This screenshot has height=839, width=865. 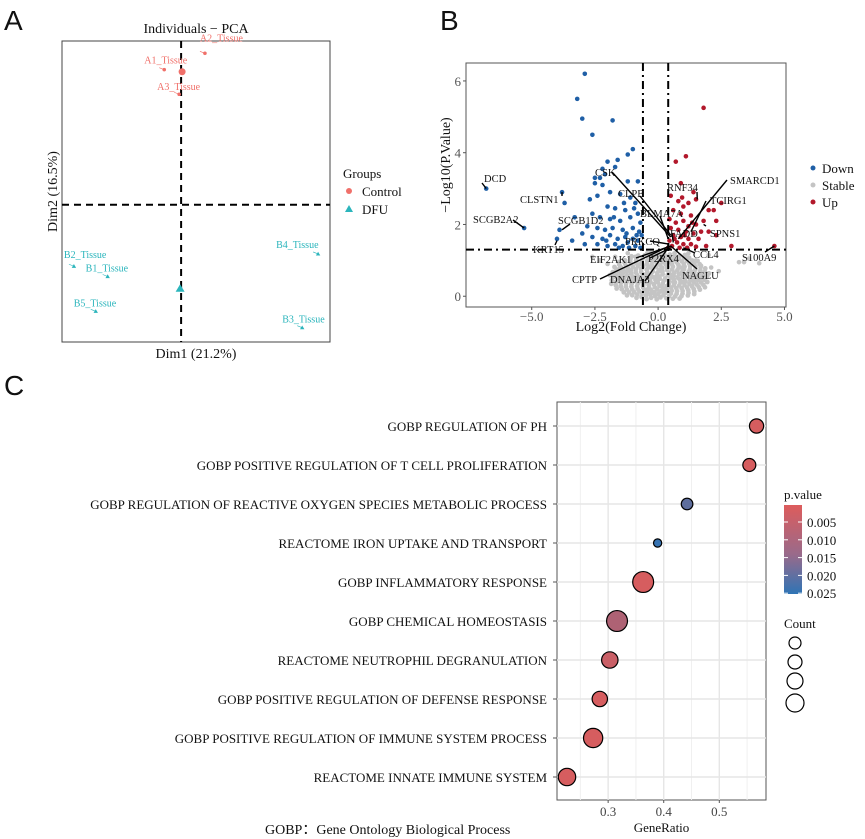 I want to click on enrichment-term-label: GOBP INFLAMMATORY RESPONSE, so click(x=442, y=582).